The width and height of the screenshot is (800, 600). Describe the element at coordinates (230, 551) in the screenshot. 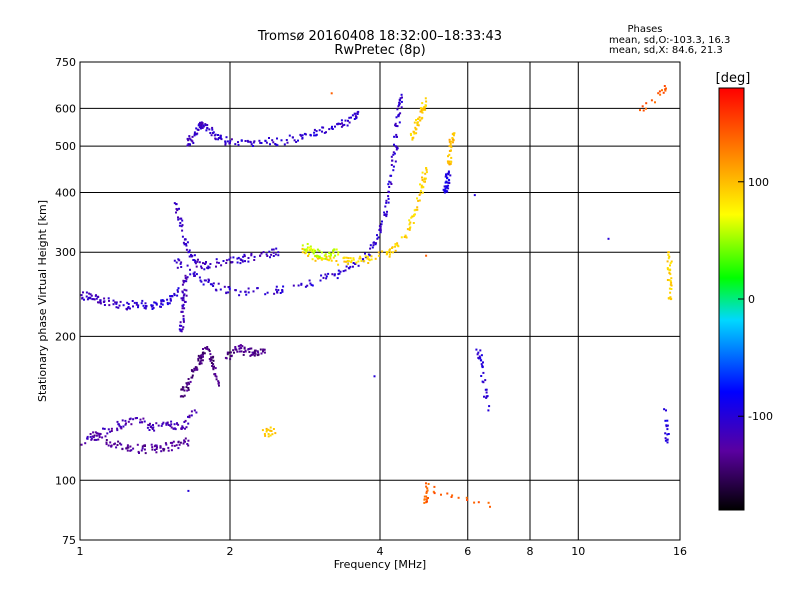

I see `x-tick-label: 2` at that location.